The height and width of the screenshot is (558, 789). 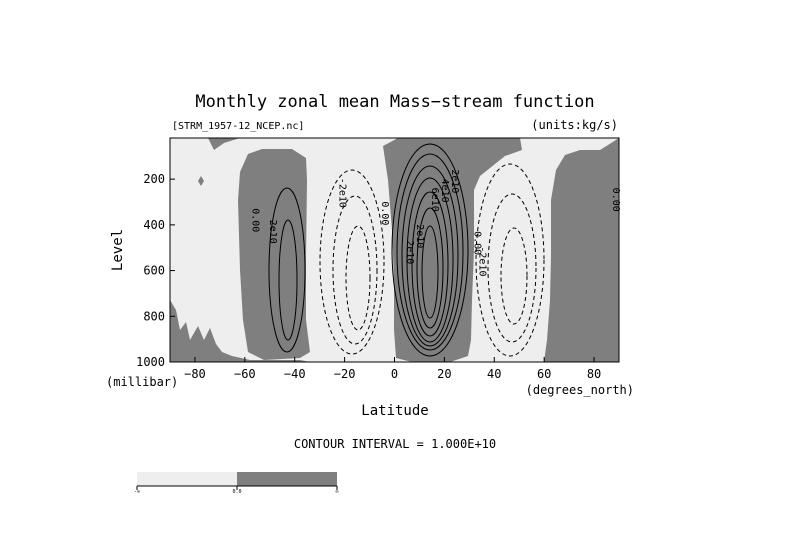 I want to click on x-tick-label: 80, so click(x=594, y=374).